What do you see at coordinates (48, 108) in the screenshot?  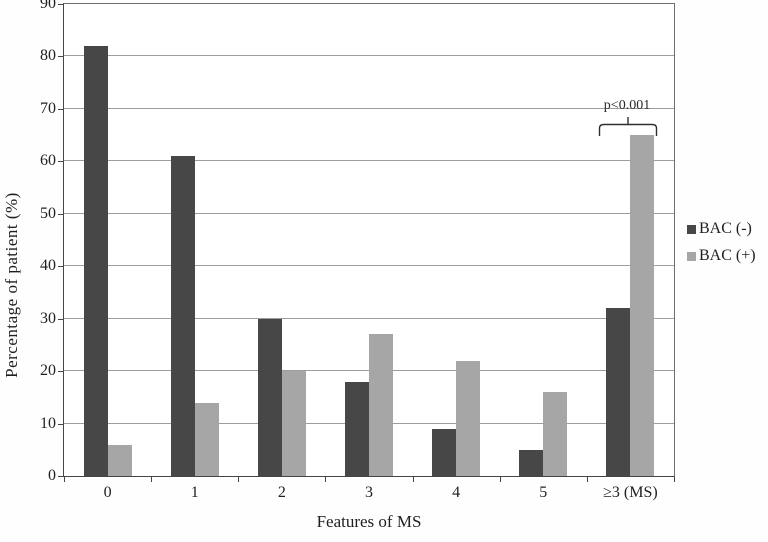 I see `y-tick-label: 70` at bounding box center [48, 108].